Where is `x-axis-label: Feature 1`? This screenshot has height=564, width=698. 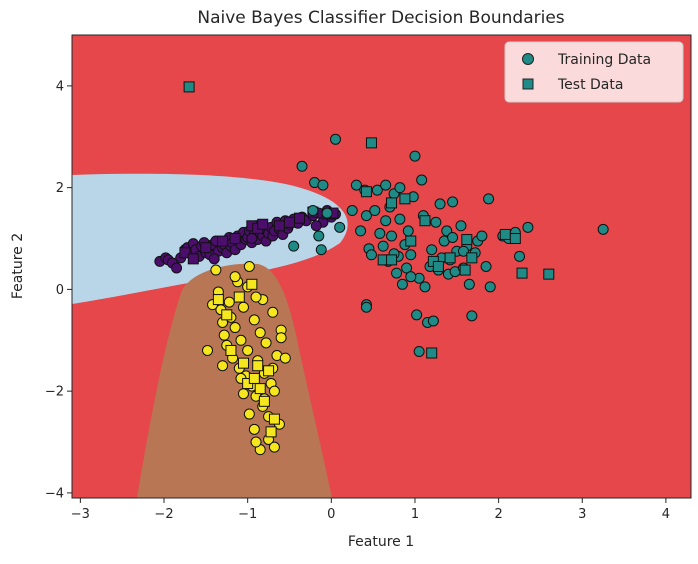 x-axis-label: Feature 1 is located at coordinates (381, 542).